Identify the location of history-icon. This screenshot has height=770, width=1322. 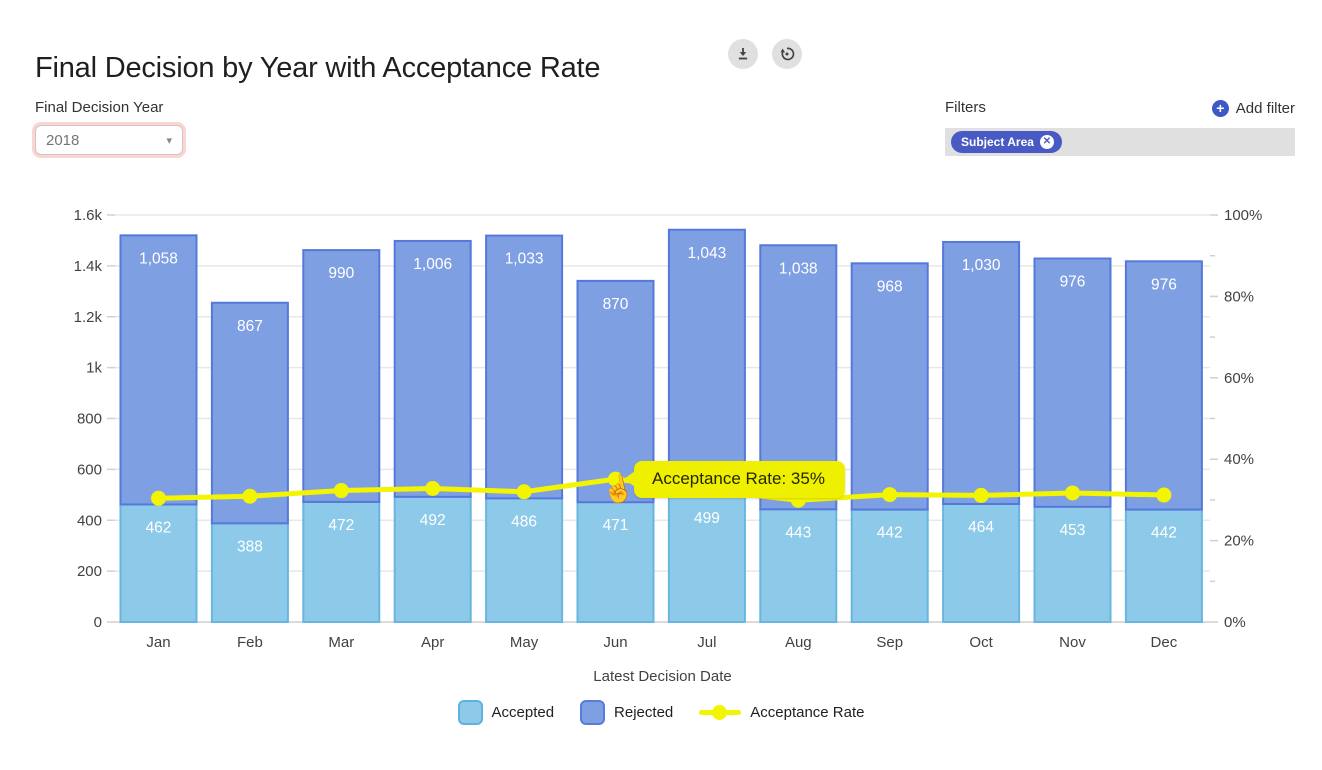
(787, 54).